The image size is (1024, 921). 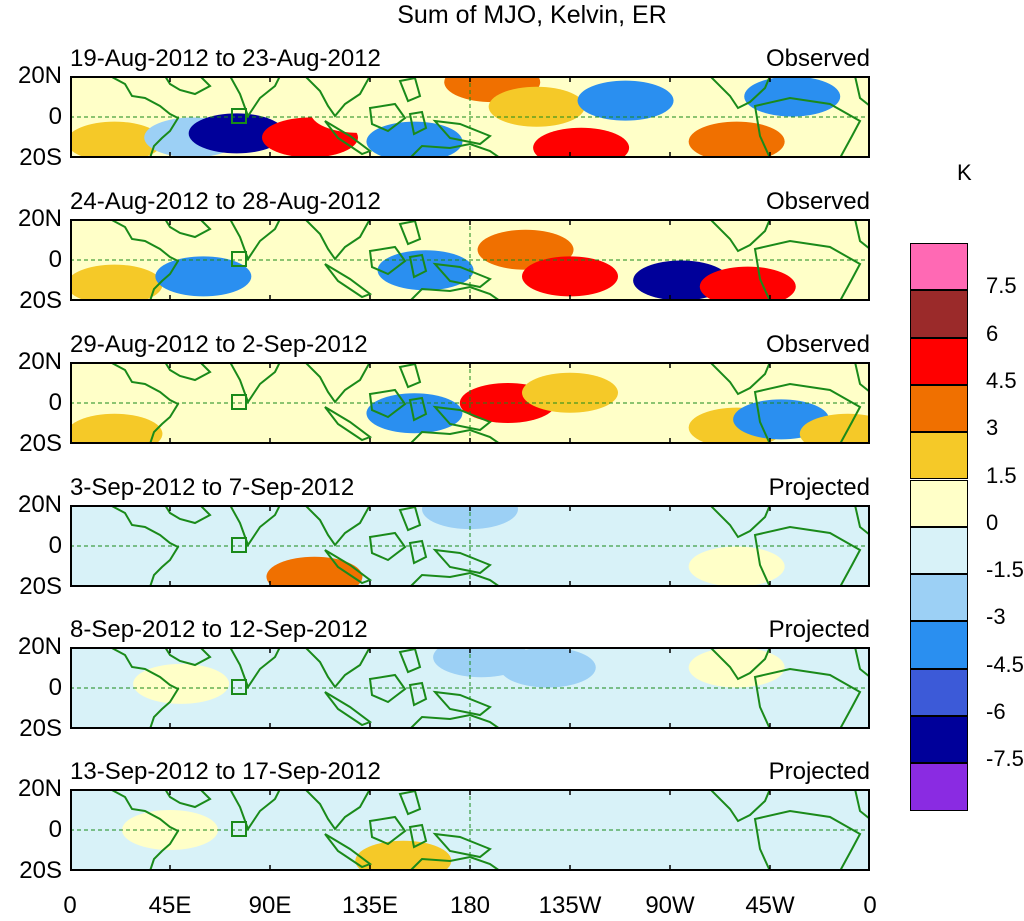 I want to click on panel-period-label: 24-Aug-2012 to 28-Aug-2012, so click(x=225, y=201).